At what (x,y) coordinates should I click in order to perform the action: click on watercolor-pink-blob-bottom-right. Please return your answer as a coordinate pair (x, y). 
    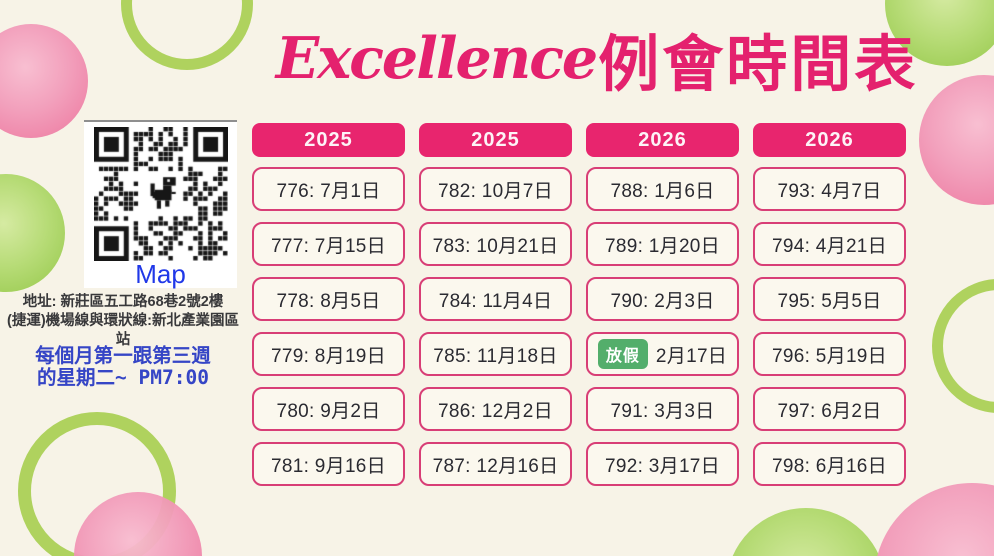
    Looking at the image, I should click on (934, 519).